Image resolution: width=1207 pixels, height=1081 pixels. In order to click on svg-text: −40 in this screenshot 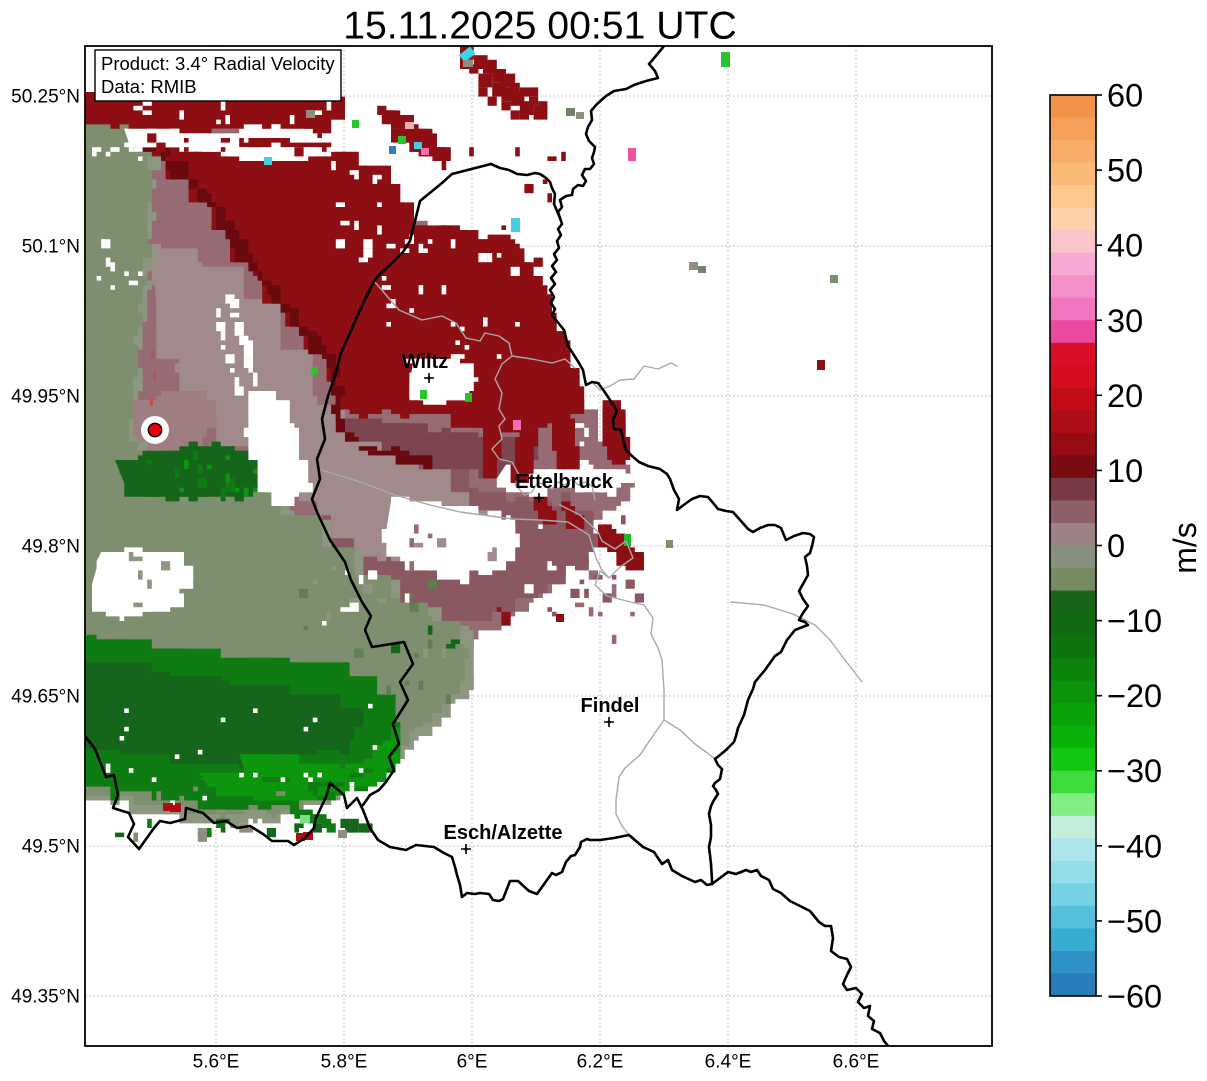, I will do `click(1134, 846)`.